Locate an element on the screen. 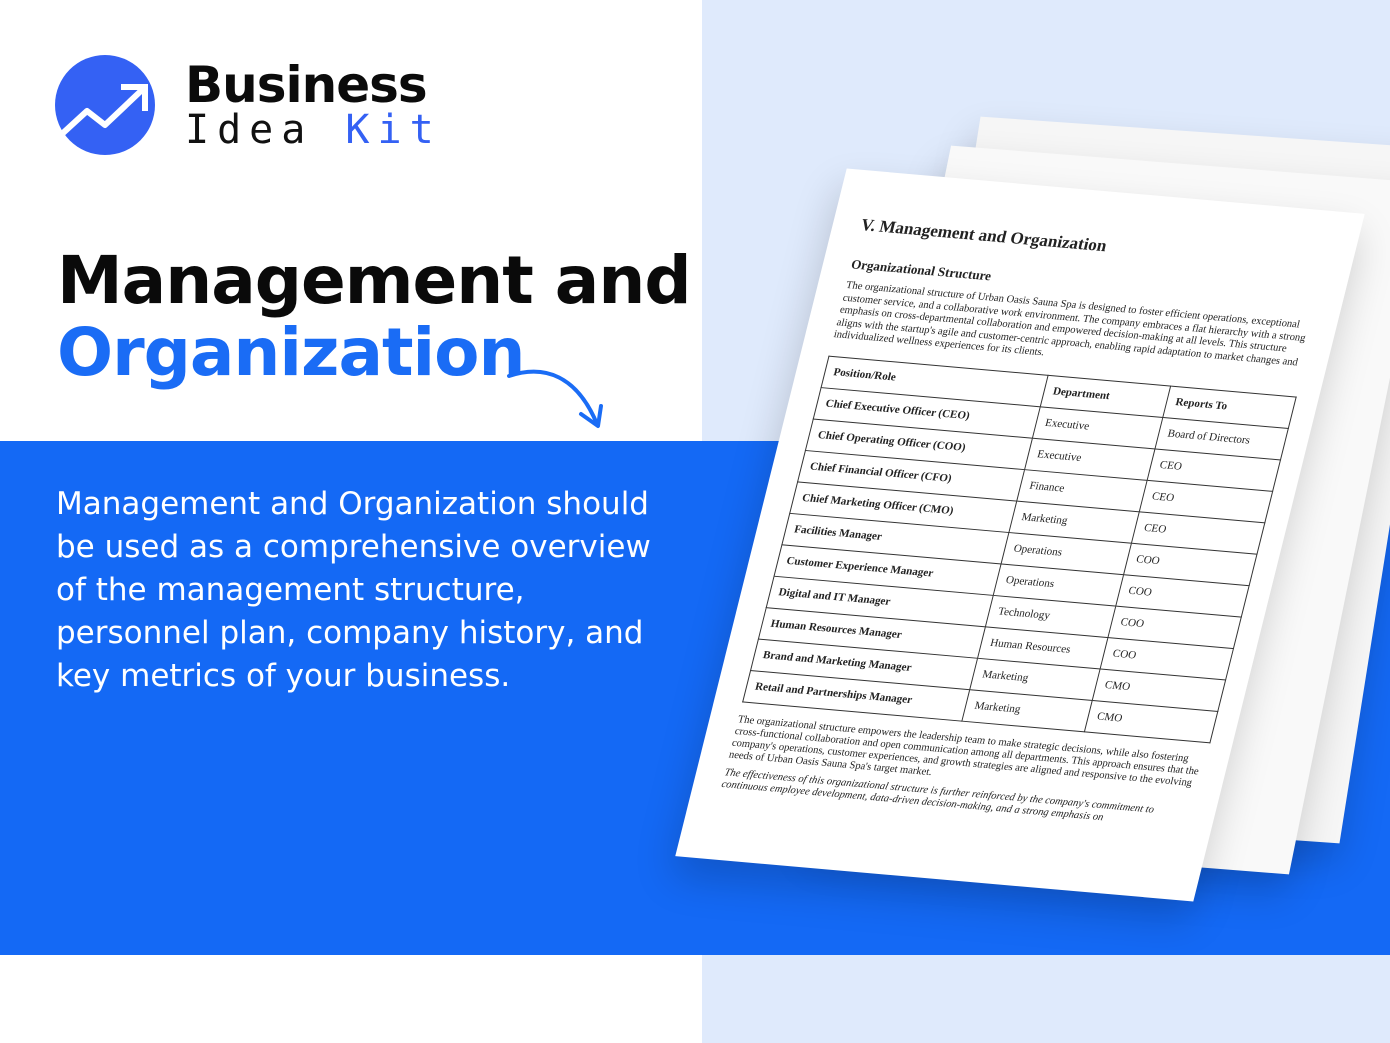  chart-trend-icon is located at coordinates (105, 105).